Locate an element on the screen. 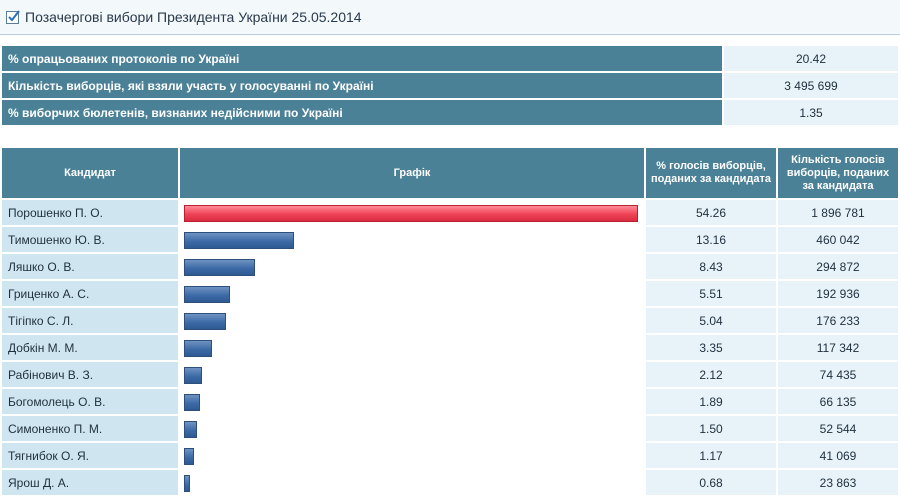 Image resolution: width=900 pixels, height=496 pixels. candidate-name: Ярош Д. А. is located at coordinates (91, 481).